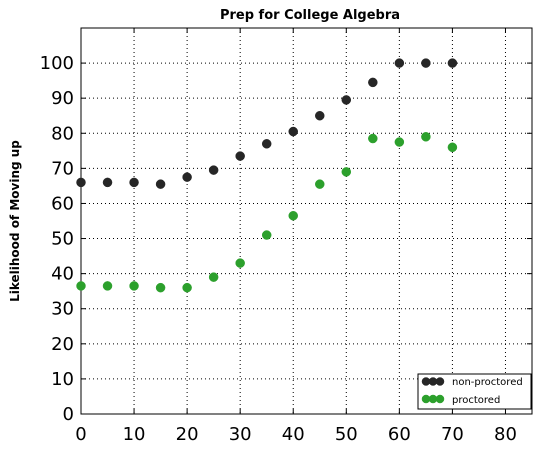 This screenshot has height=458, width=538. I want to click on x-tick-label: 40, so click(293, 434).